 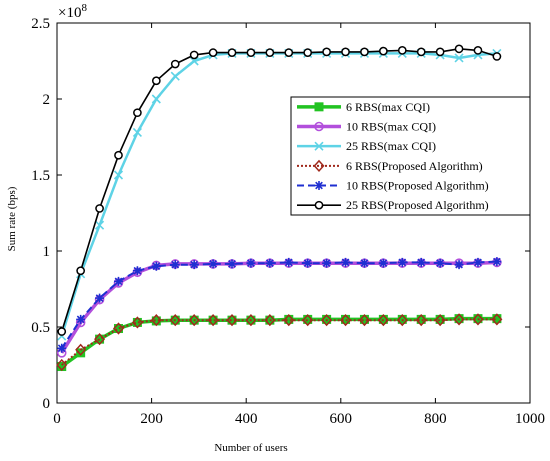 What do you see at coordinates (47, 252) in the screenshot?
I see `y-tick-label: 1` at bounding box center [47, 252].